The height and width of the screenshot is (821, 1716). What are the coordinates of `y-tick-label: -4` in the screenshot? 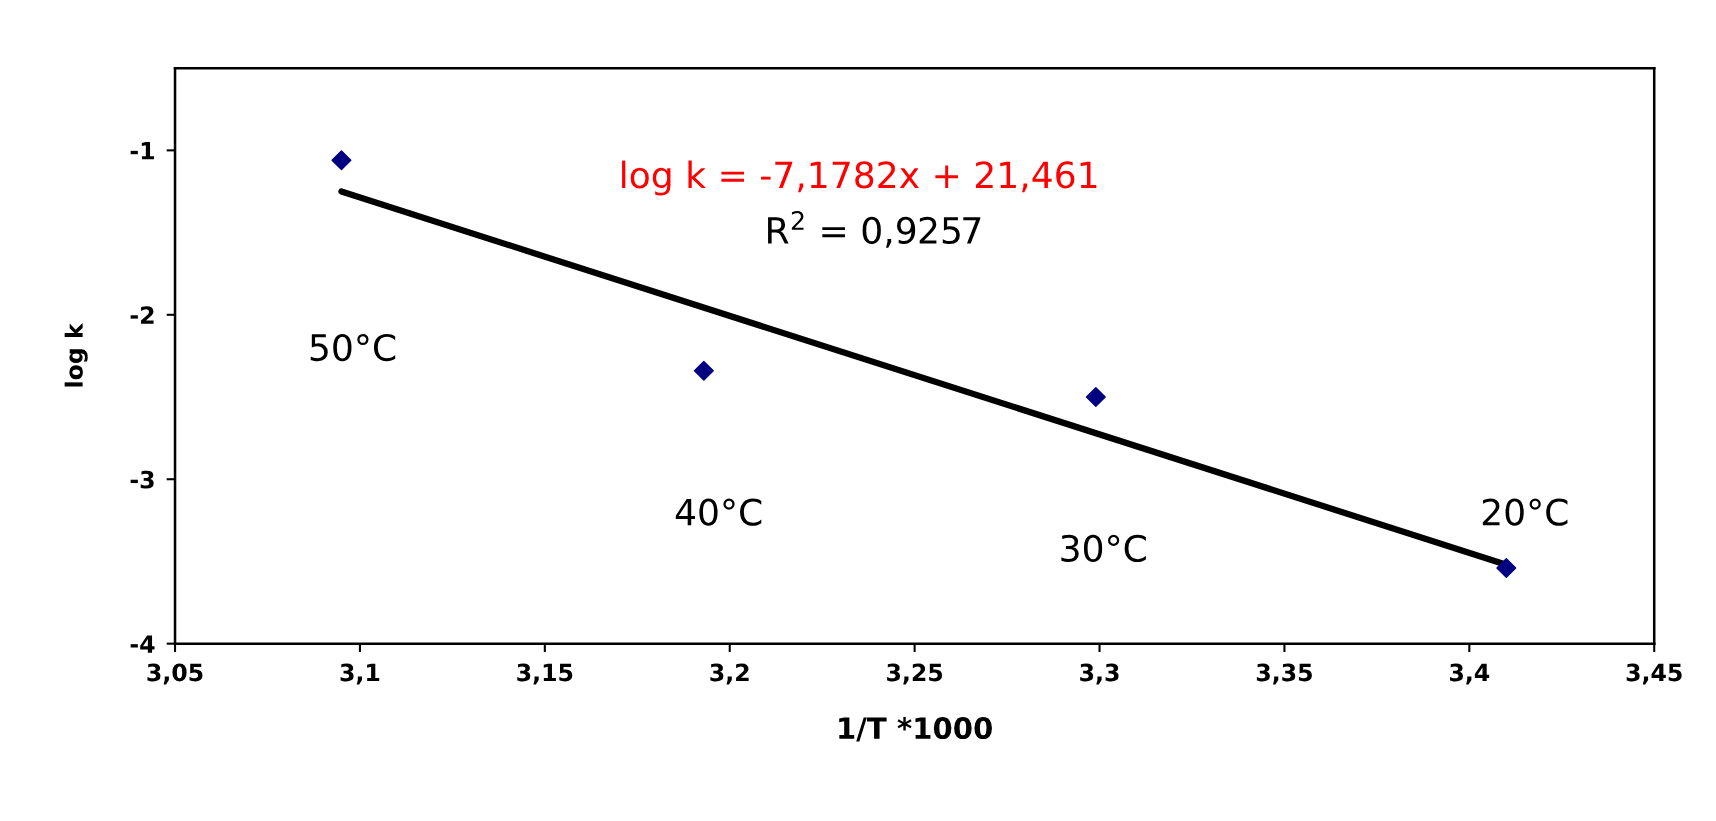 It's located at (142, 644).